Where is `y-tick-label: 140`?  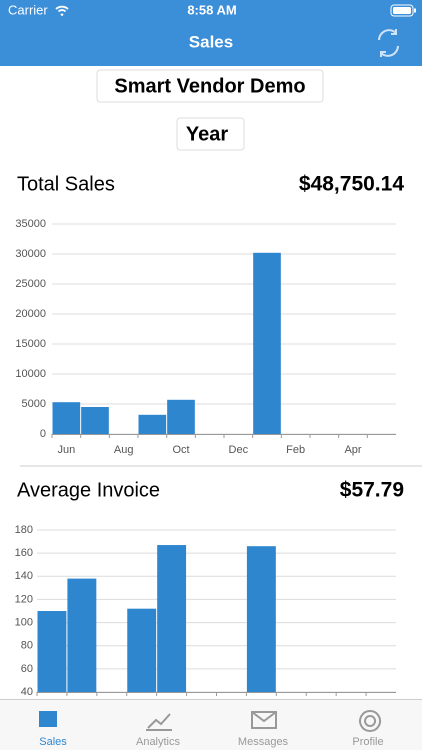 y-tick-label: 140 is located at coordinates (24, 576).